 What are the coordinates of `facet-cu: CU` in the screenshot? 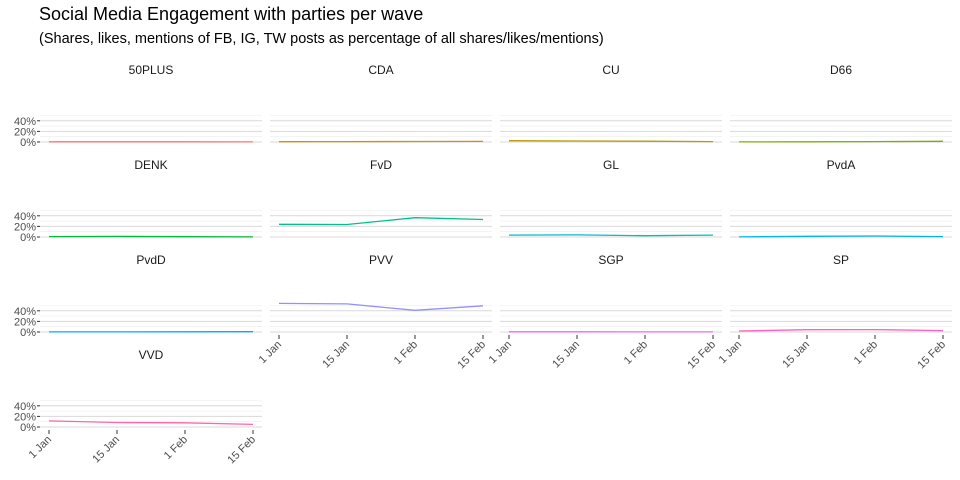 It's located at (611, 103).